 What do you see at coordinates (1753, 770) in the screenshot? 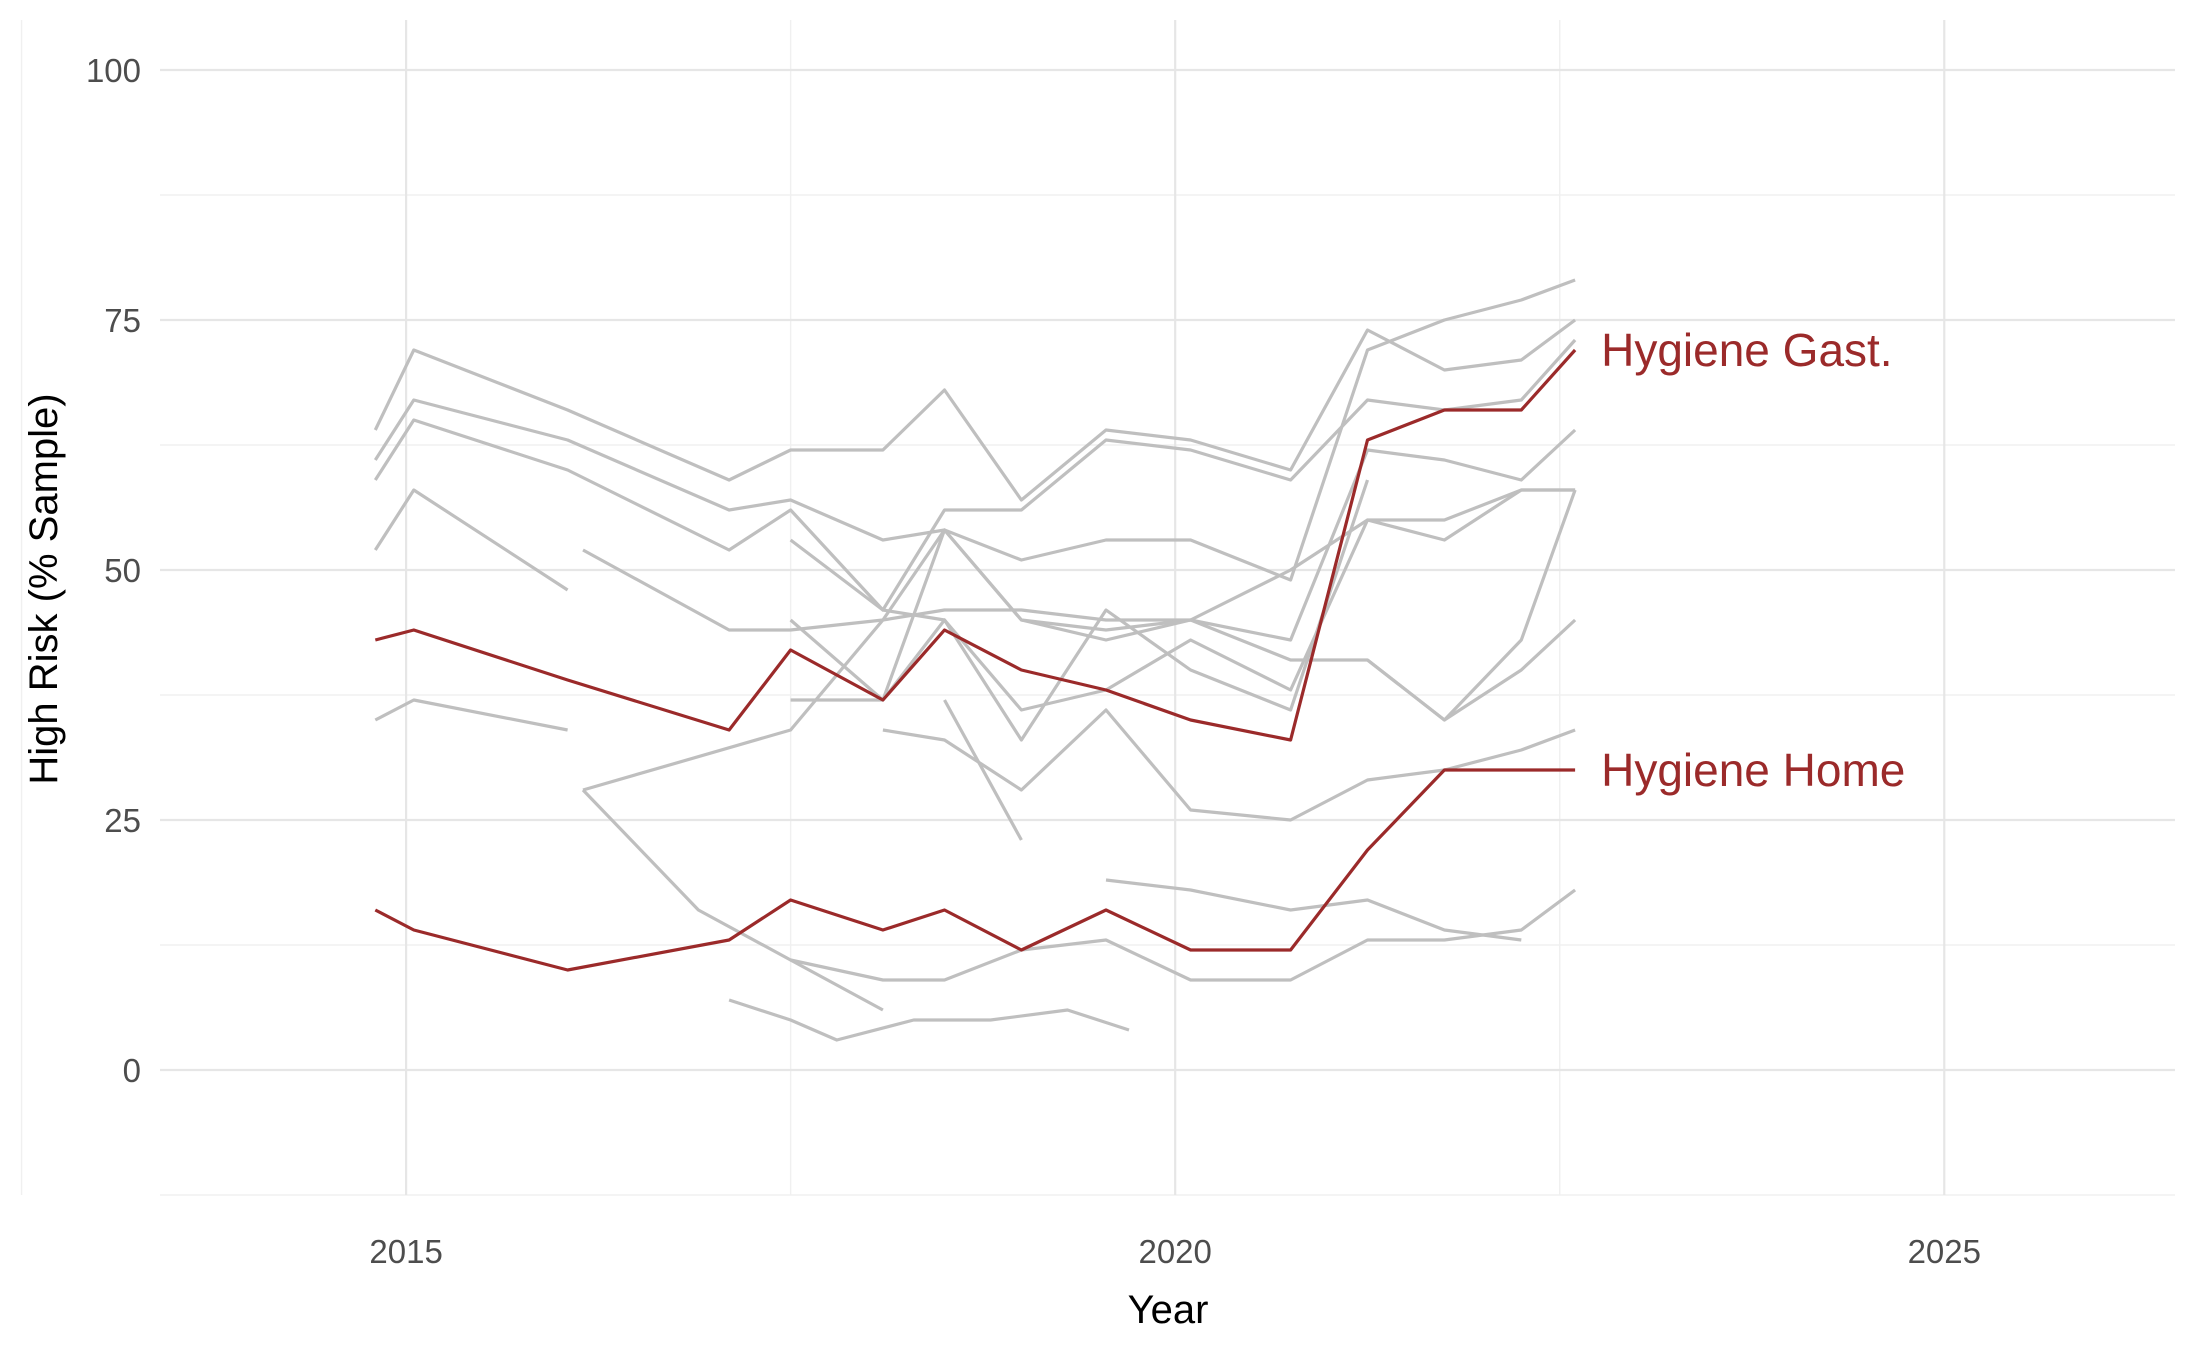
I see `series-label: Hygiene Home` at bounding box center [1753, 770].